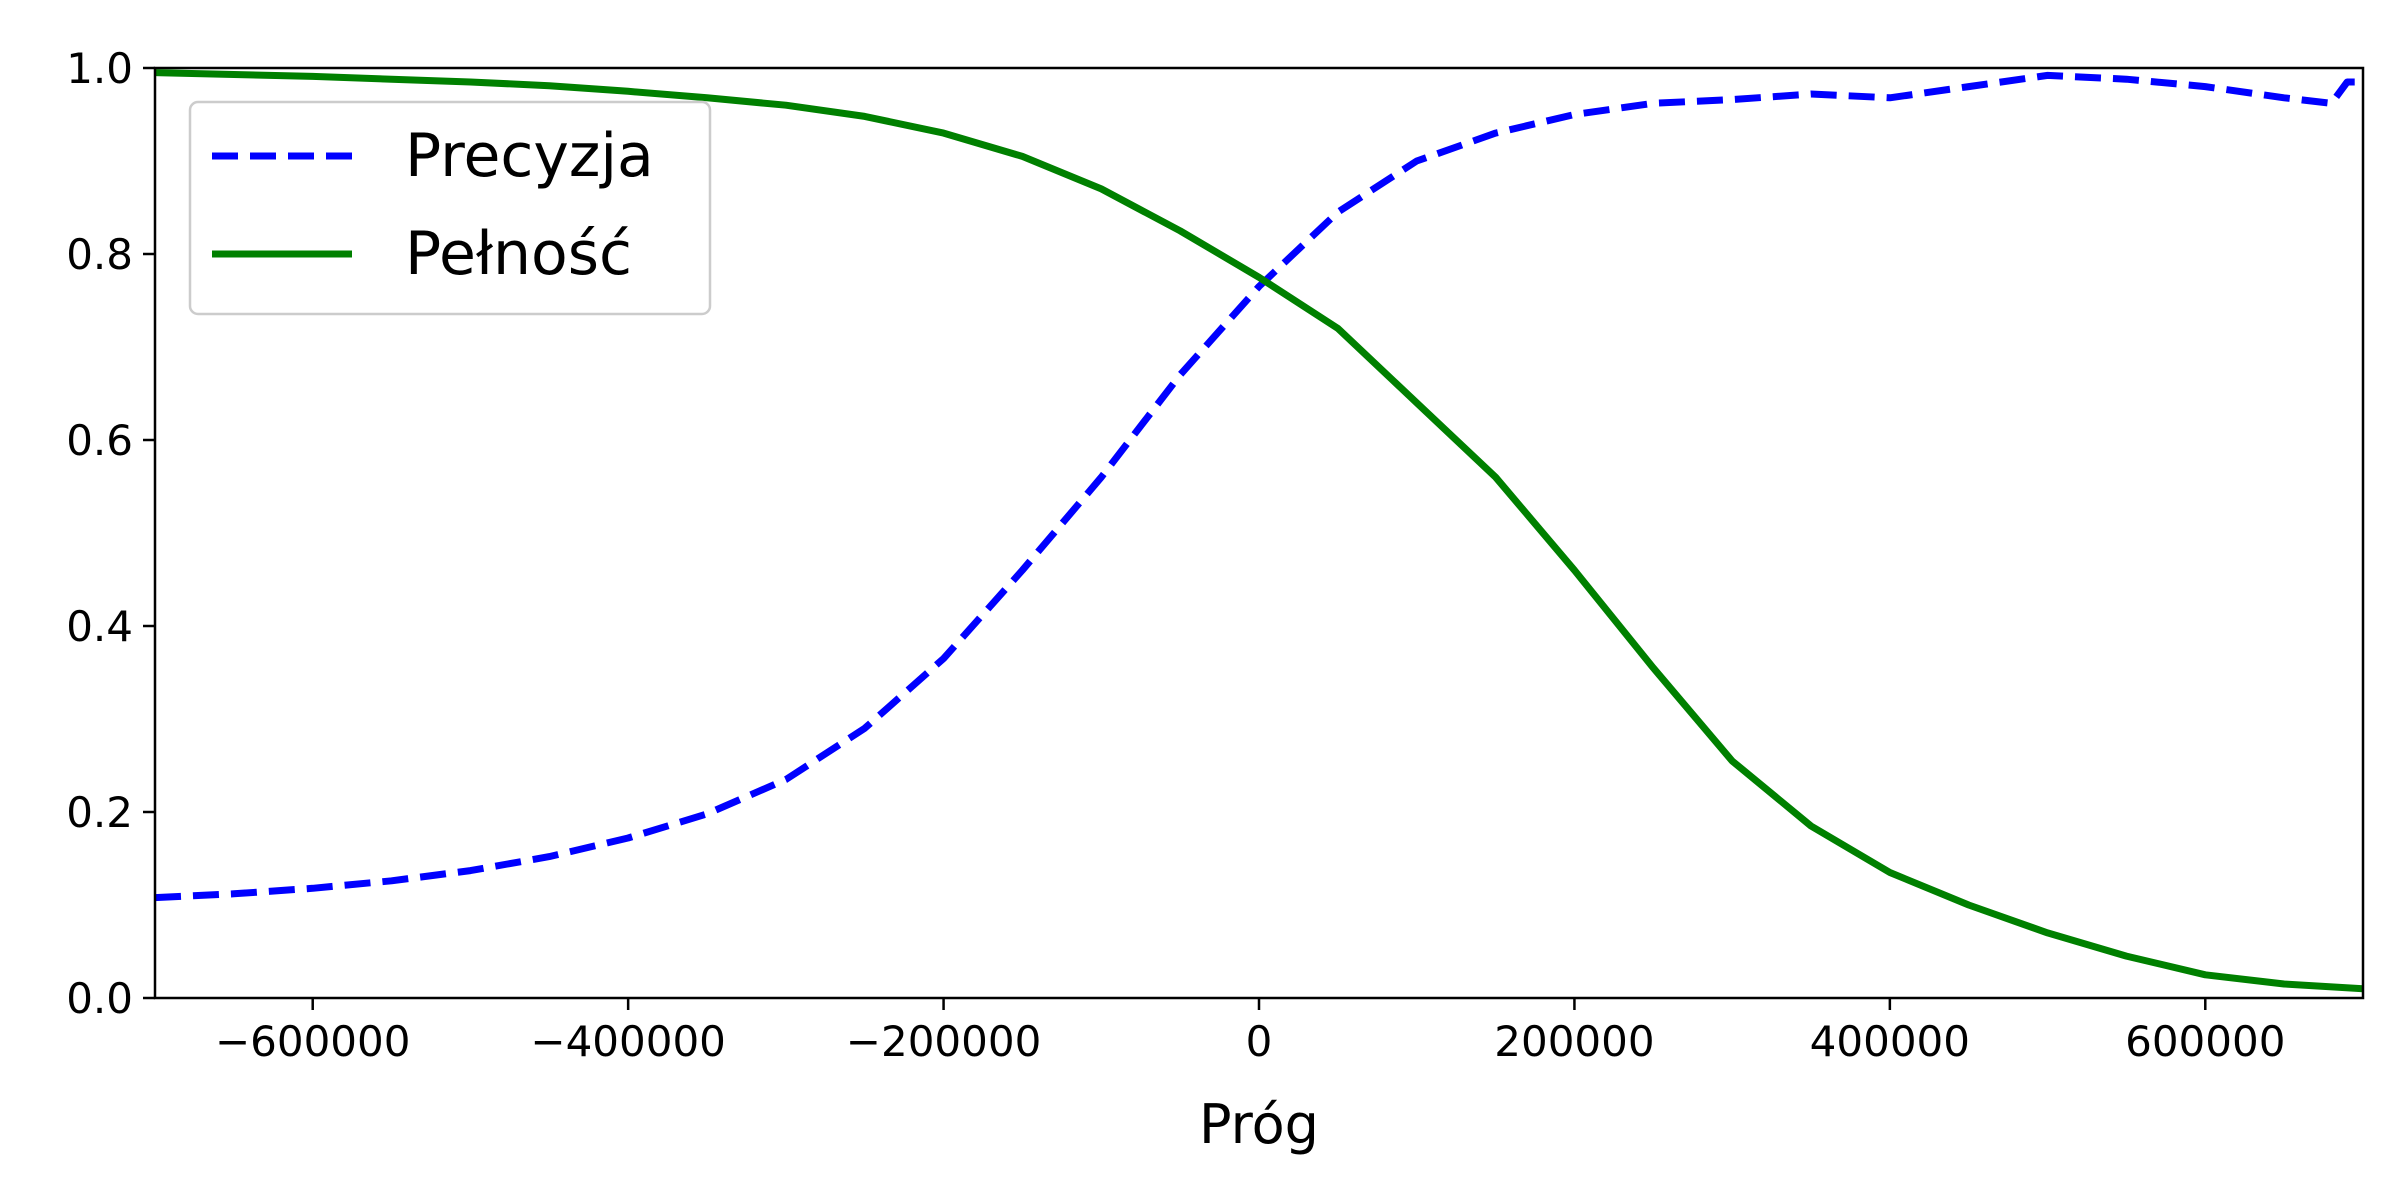 The height and width of the screenshot is (1200, 2400). I want to click on legend-box, so click(450, 208).